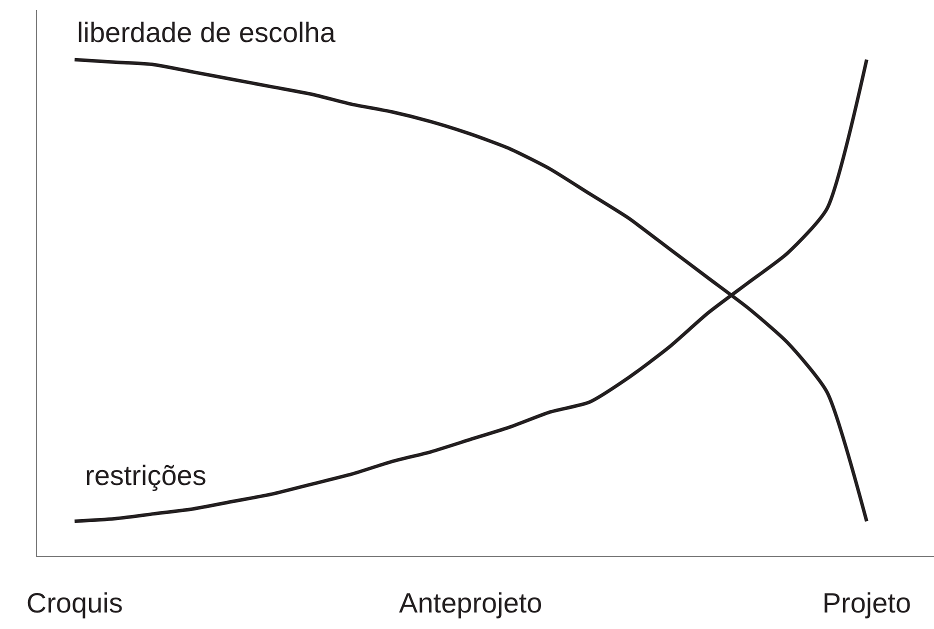  What do you see at coordinates (206, 32) in the screenshot?
I see `series-label: liberdade de escolha` at bounding box center [206, 32].